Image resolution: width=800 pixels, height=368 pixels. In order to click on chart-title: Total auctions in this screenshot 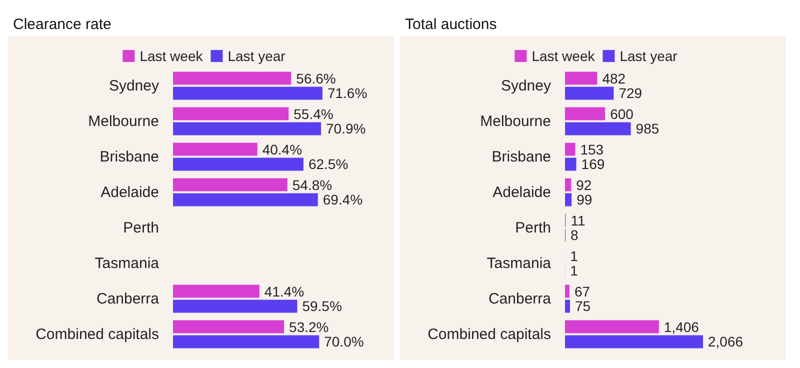, I will do `click(451, 24)`.